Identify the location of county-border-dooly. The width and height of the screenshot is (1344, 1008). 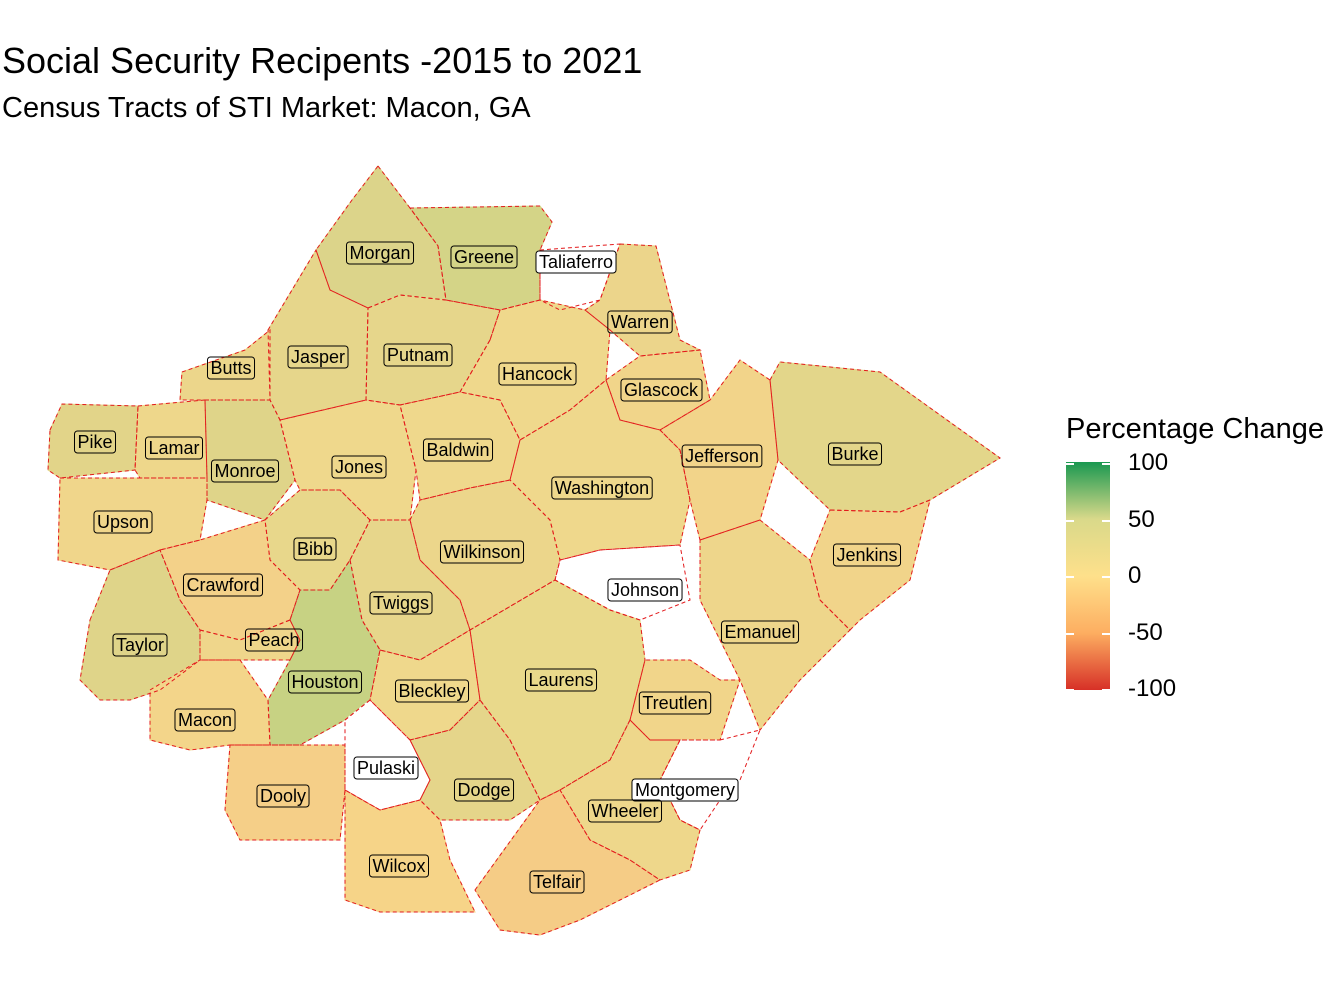
(285, 792).